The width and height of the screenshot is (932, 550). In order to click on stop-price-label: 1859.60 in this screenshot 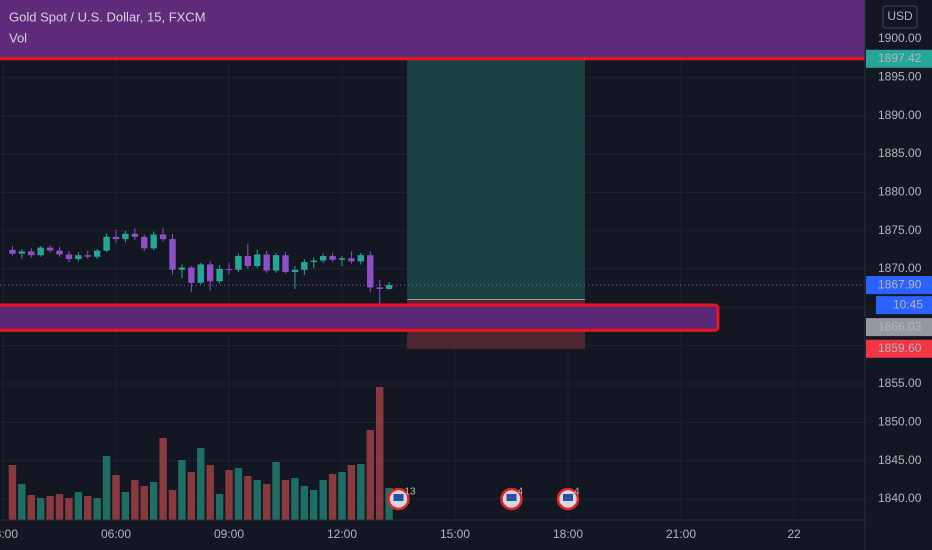, I will do `click(900, 348)`.